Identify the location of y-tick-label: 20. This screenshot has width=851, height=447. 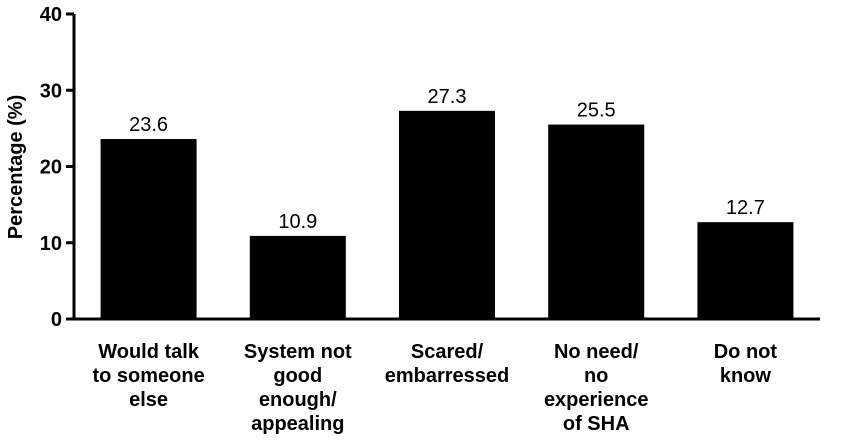
(51, 168).